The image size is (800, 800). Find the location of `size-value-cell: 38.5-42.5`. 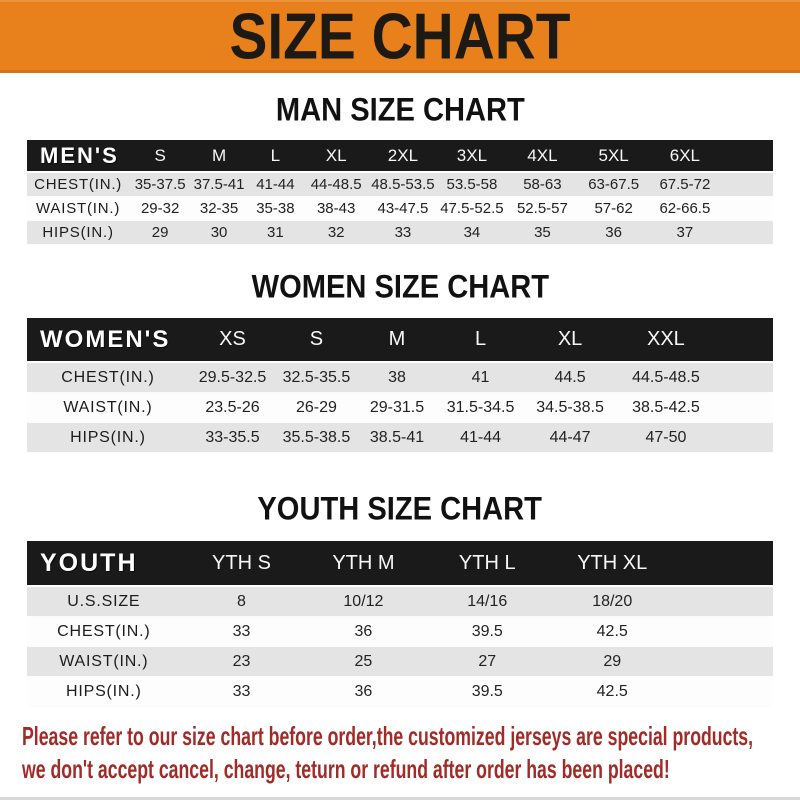

size-value-cell: 38.5-42.5 is located at coordinates (666, 407).